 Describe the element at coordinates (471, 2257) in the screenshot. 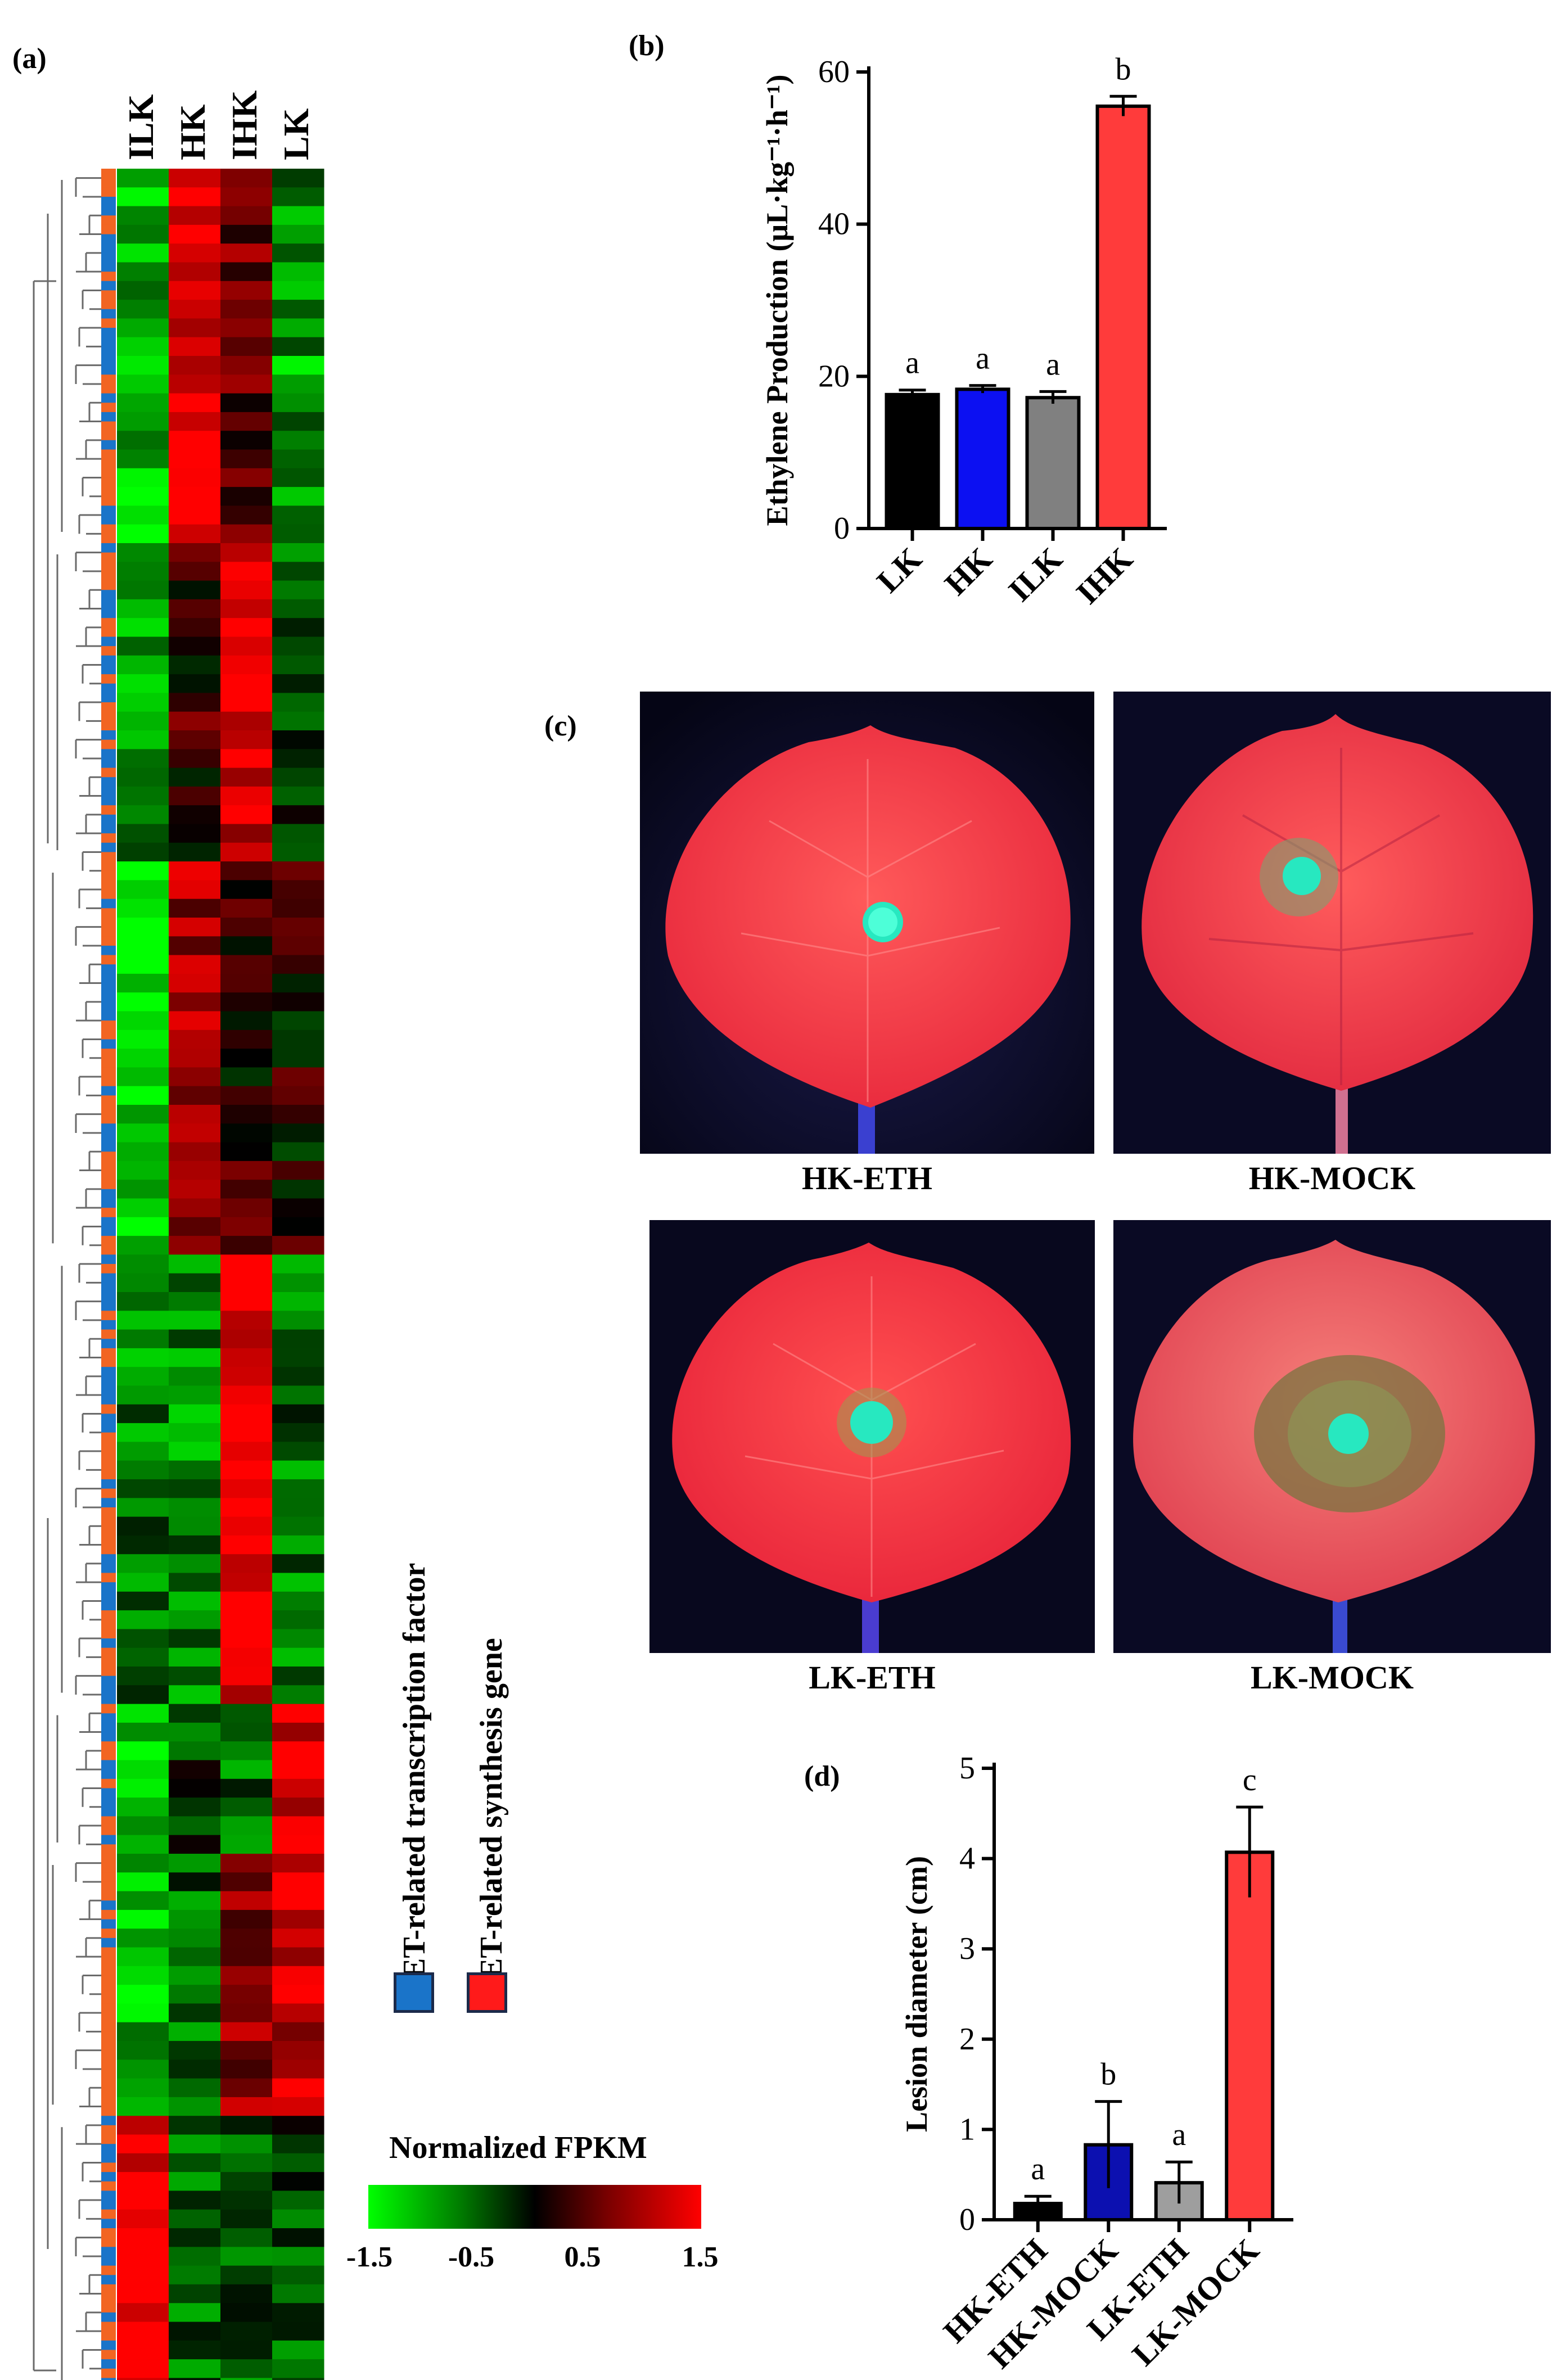

I see `colorbar-tick: -0.5` at that location.